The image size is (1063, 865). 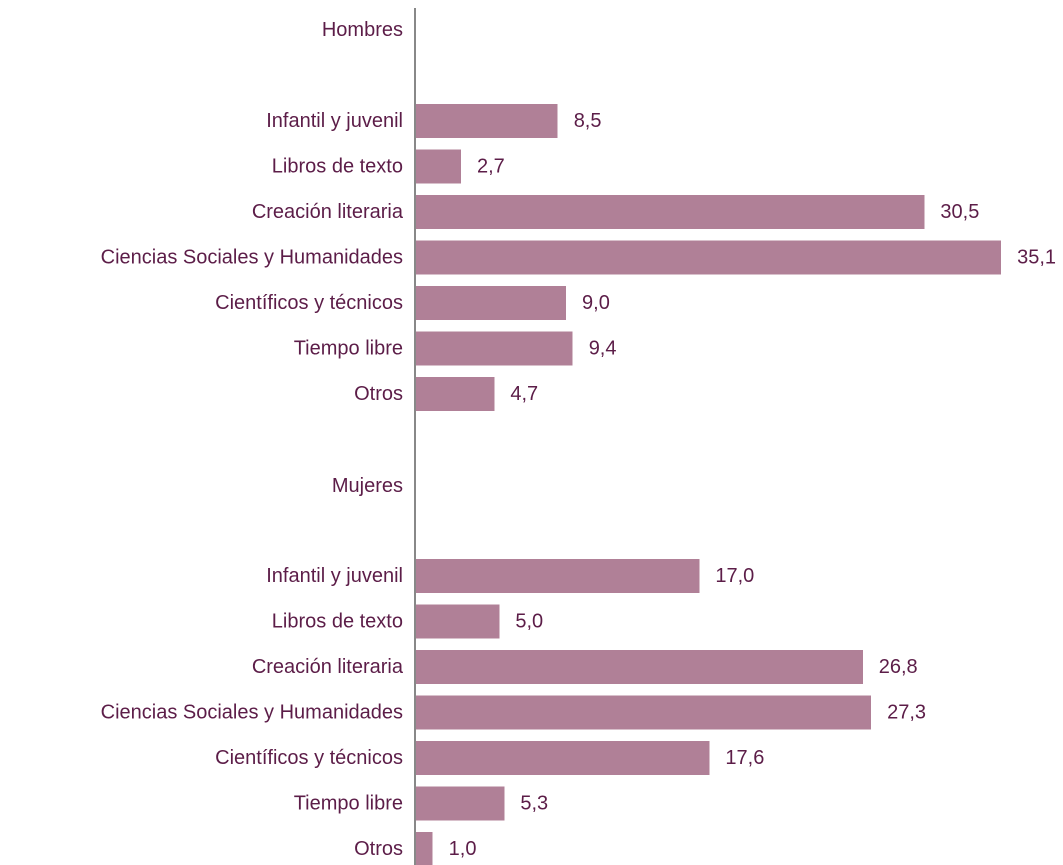 What do you see at coordinates (734, 576) in the screenshot?
I see `data-label: 17,0` at bounding box center [734, 576].